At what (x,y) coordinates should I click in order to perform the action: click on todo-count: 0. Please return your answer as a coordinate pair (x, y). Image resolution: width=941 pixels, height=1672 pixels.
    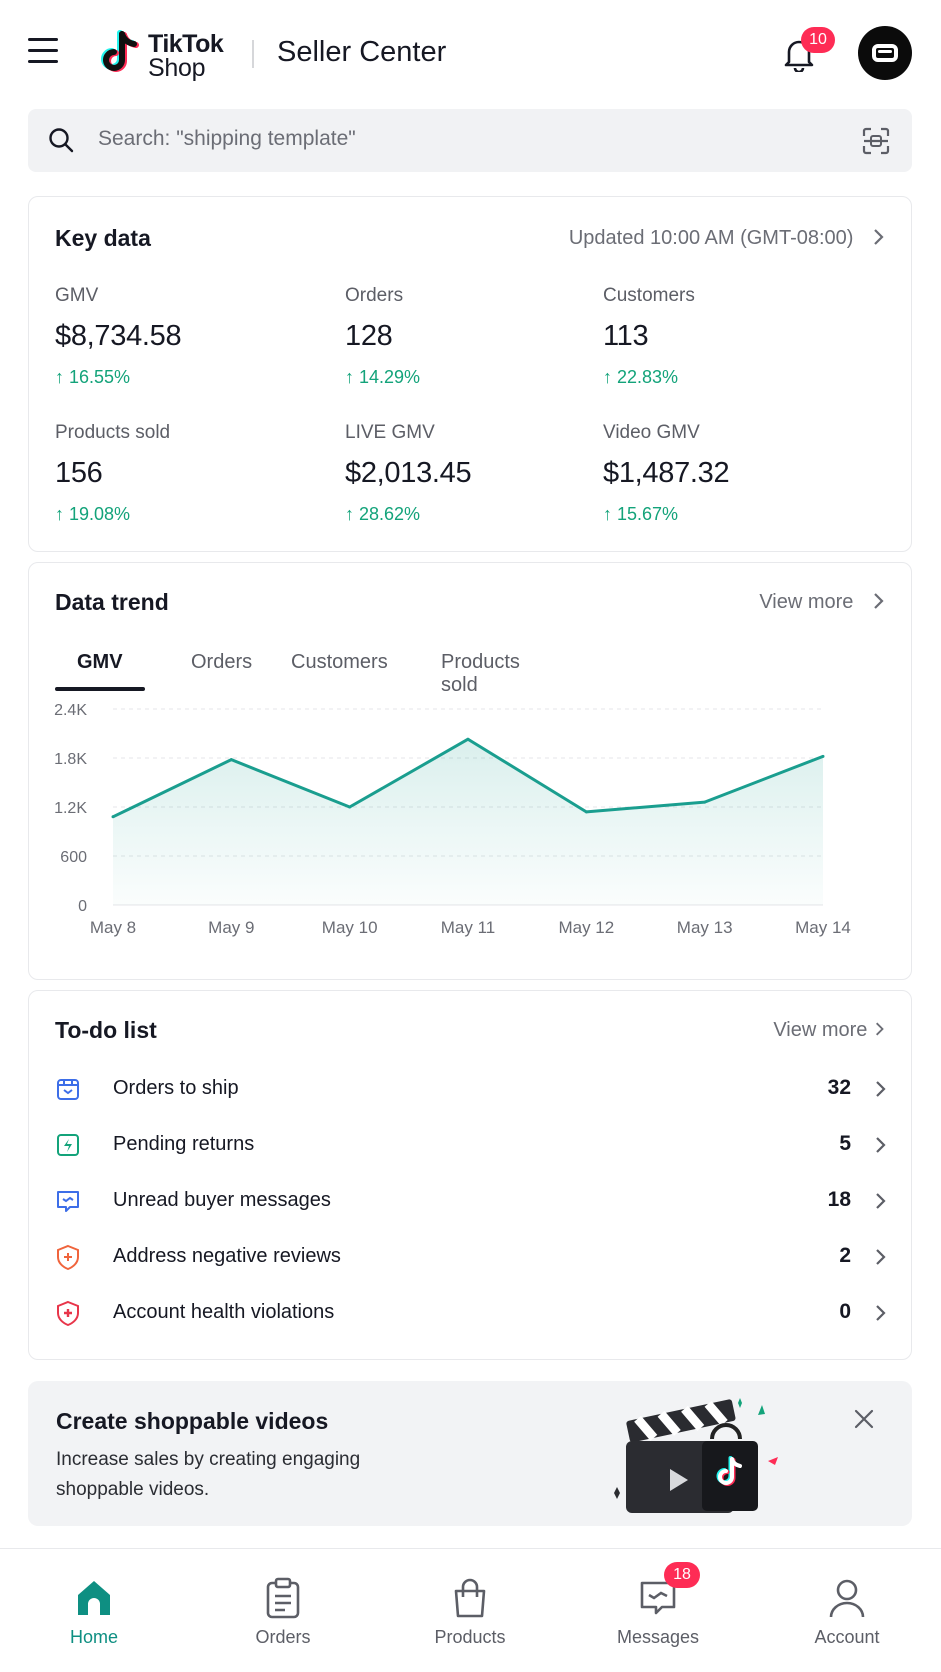
    Looking at the image, I should click on (845, 1311).